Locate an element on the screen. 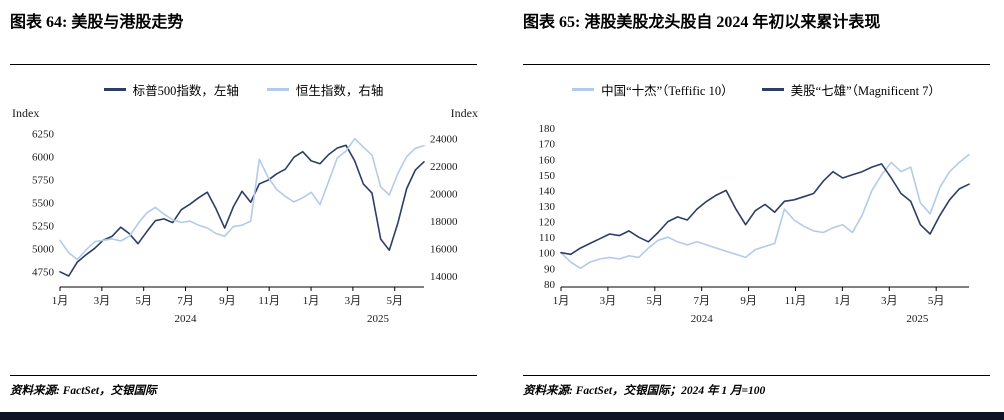  svg-text: 170 is located at coordinates (547, 145).